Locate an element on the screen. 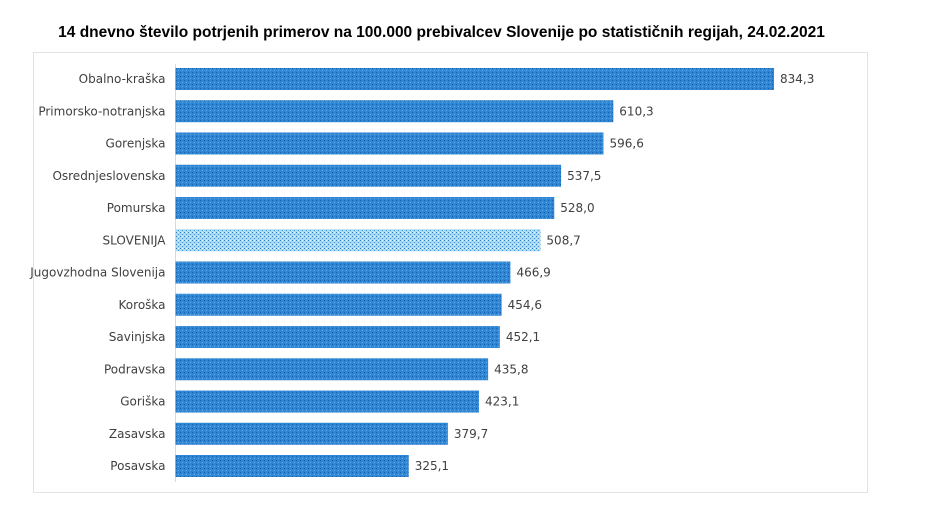  category-label: Posavska is located at coordinates (137, 466).